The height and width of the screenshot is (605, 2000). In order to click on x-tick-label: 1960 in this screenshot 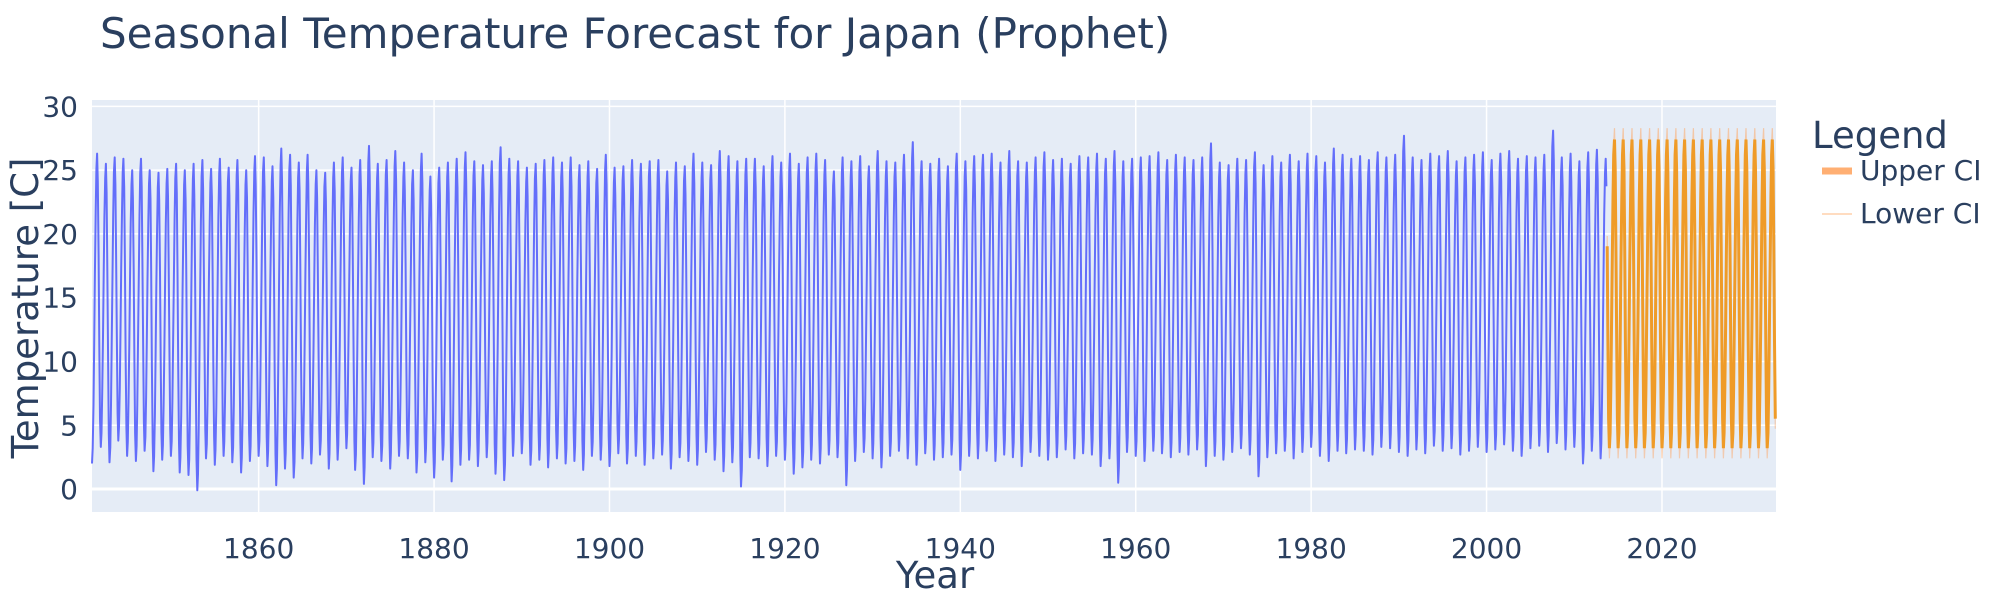, I will do `click(1135, 548)`.